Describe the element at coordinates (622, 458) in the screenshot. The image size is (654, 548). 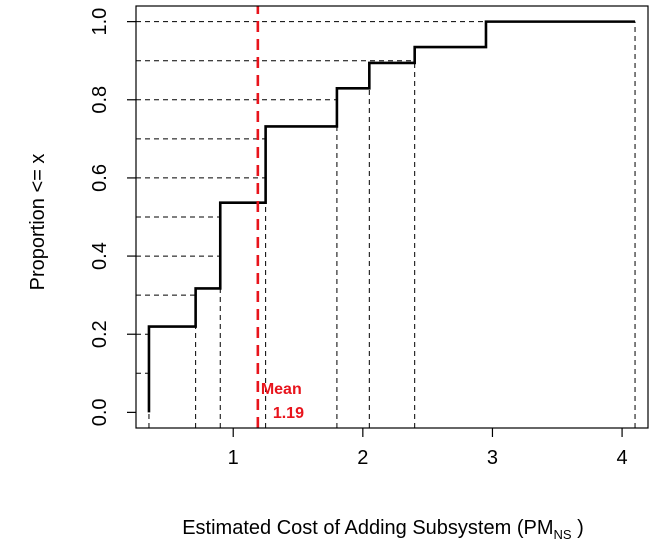
I see `x-tick-label-3: 4` at that location.